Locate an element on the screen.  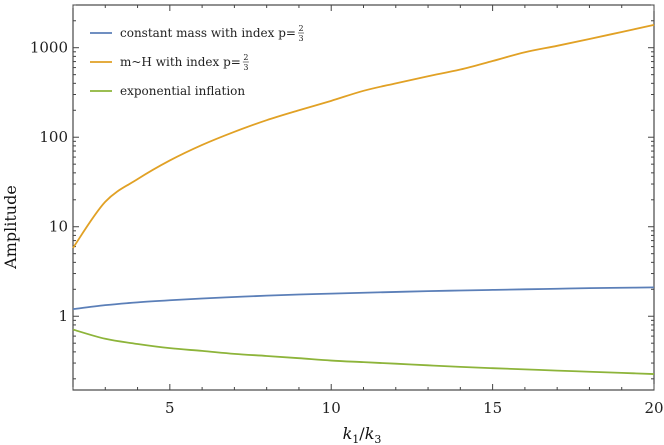
legend-label-2: m~H with index p= is located at coordinates (180, 62).